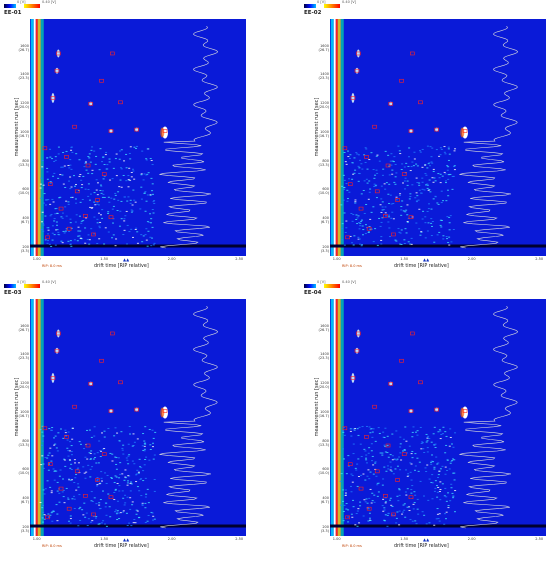 This screenshot has height=562, width=550. What do you see at coordinates (404, 259) in the screenshot?
I see `x-tick-label: 1.50` at bounding box center [404, 259].